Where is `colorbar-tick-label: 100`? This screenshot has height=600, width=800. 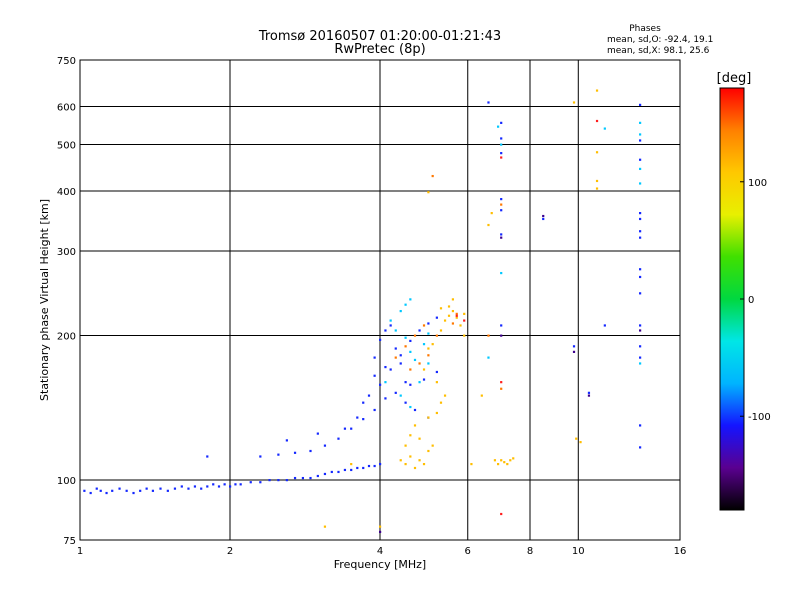
colorbar-tick-label: 100 is located at coordinates (757, 183).